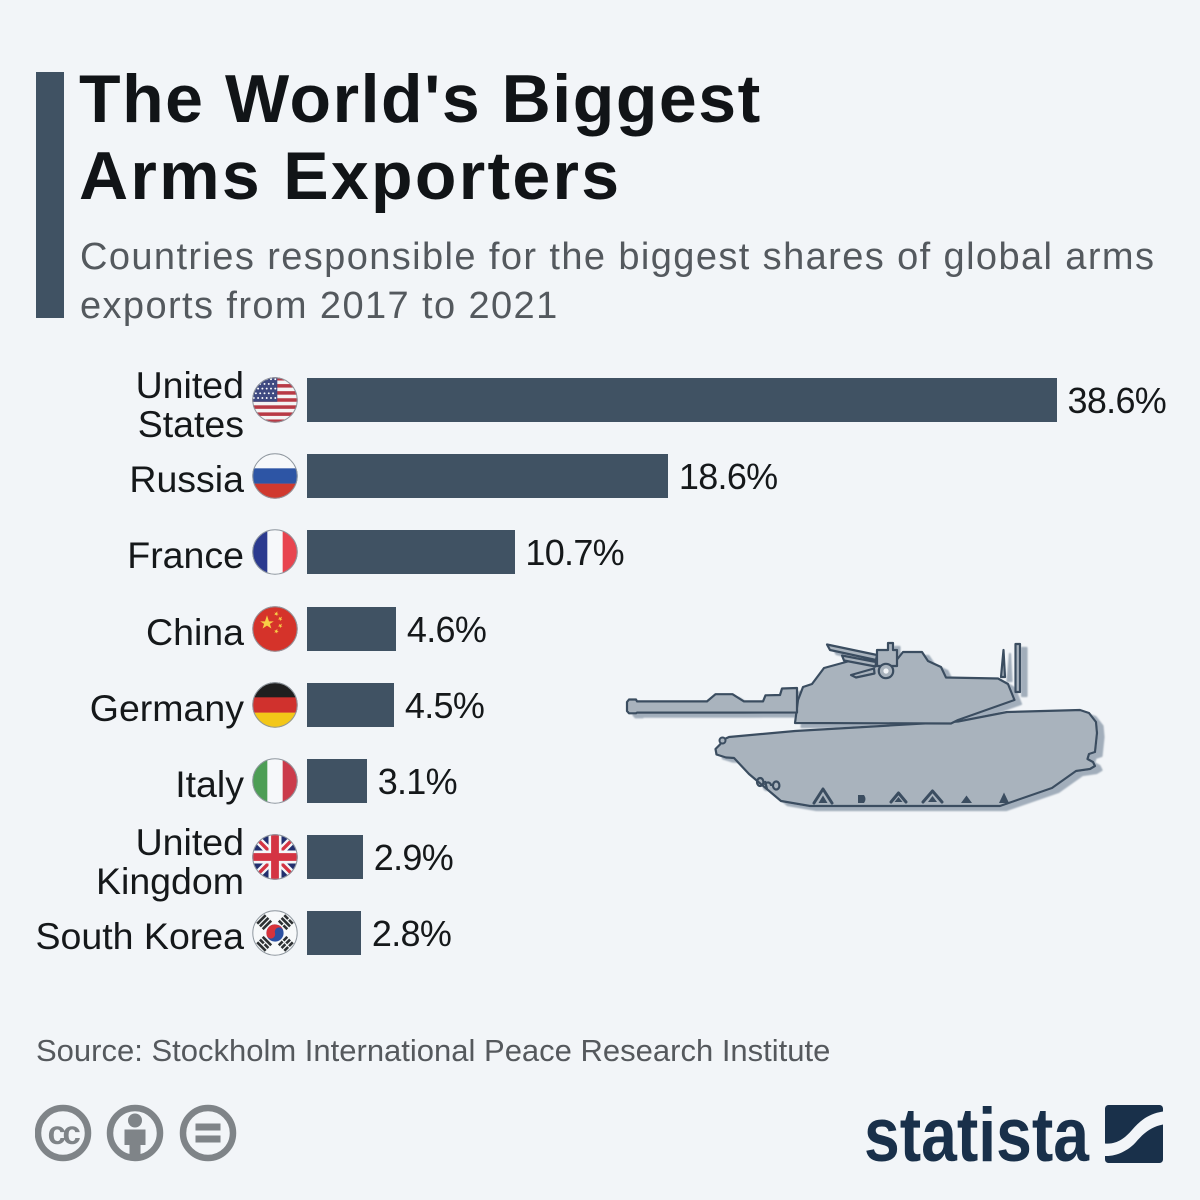  What do you see at coordinates (64, 1132) in the screenshot?
I see `svg-text: cc` at bounding box center [64, 1132].